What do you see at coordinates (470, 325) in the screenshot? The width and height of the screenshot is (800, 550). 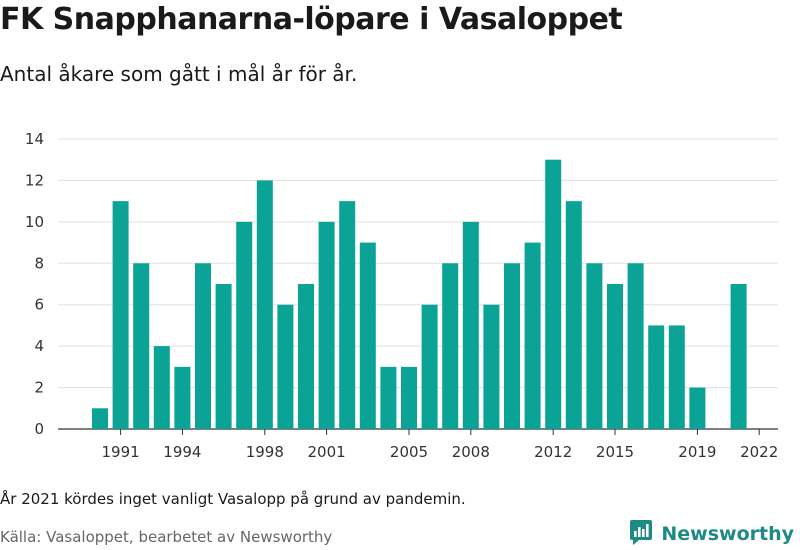 I see `bar-2008` at bounding box center [470, 325].